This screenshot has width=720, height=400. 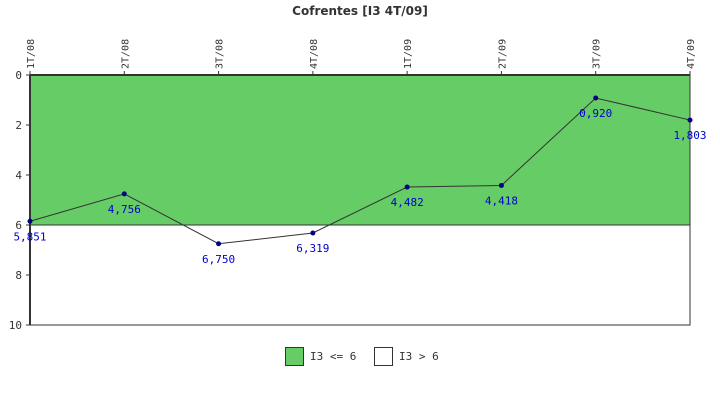 I want to click on data-label: 4,418, so click(x=501, y=200).